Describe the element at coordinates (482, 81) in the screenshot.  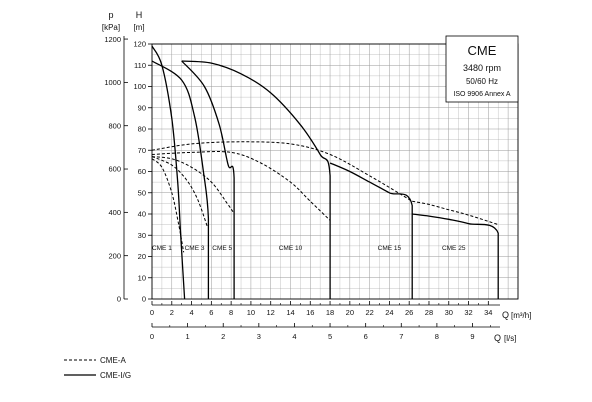
I see `info-frequency: 50/60 Hz` at that location.